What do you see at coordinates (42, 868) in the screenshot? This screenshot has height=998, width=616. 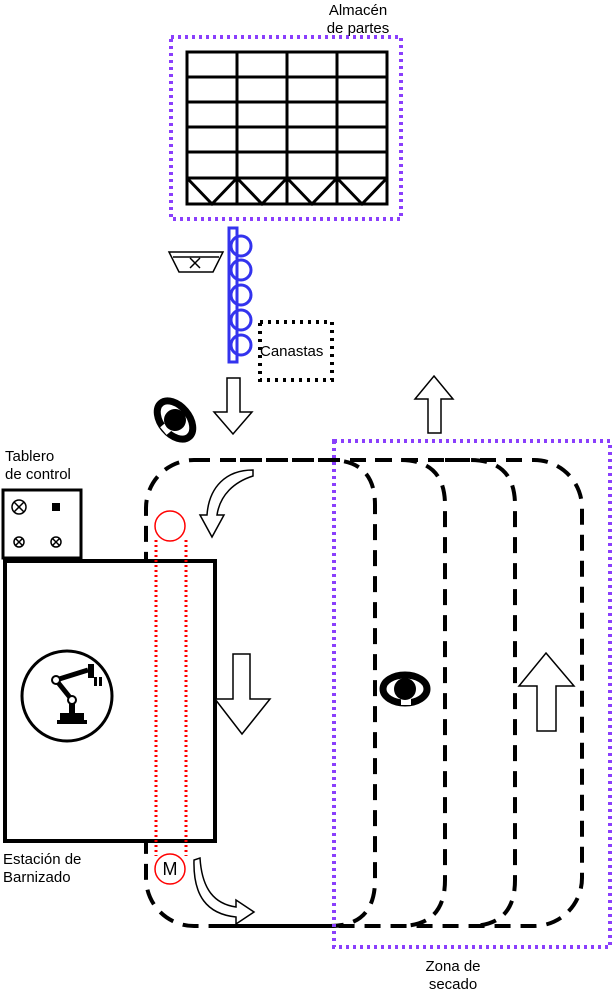 I see `varnish-station-label: Estación de Barnizado` at bounding box center [42, 868].